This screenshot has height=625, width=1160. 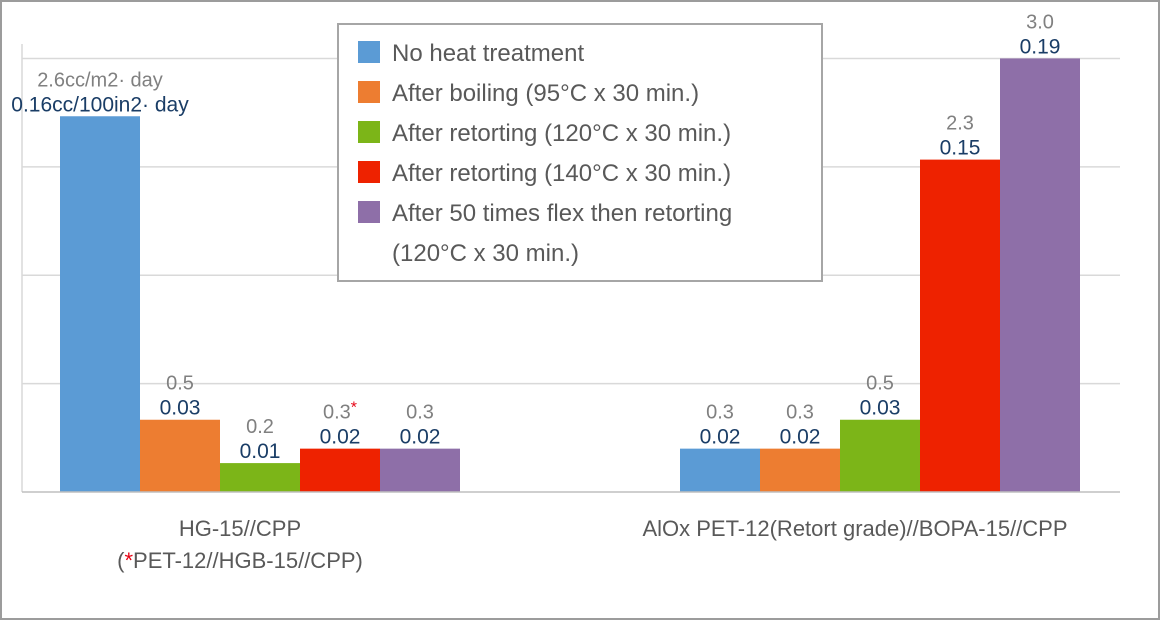 What do you see at coordinates (180, 384) in the screenshot?
I see `label-top-1-0: 0.5` at bounding box center [180, 384].